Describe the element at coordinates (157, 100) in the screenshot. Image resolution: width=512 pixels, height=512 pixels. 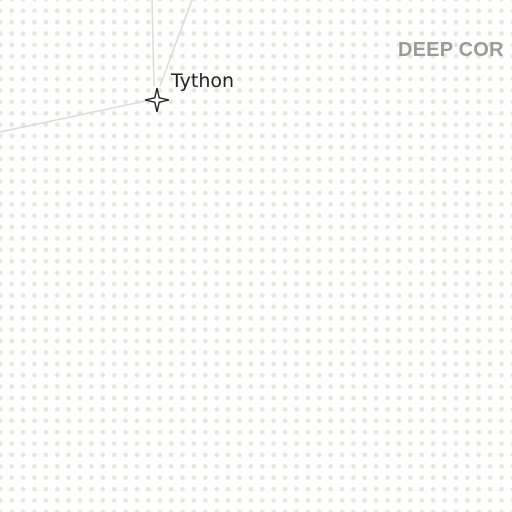
I see `four-point-star-icon` at that location.